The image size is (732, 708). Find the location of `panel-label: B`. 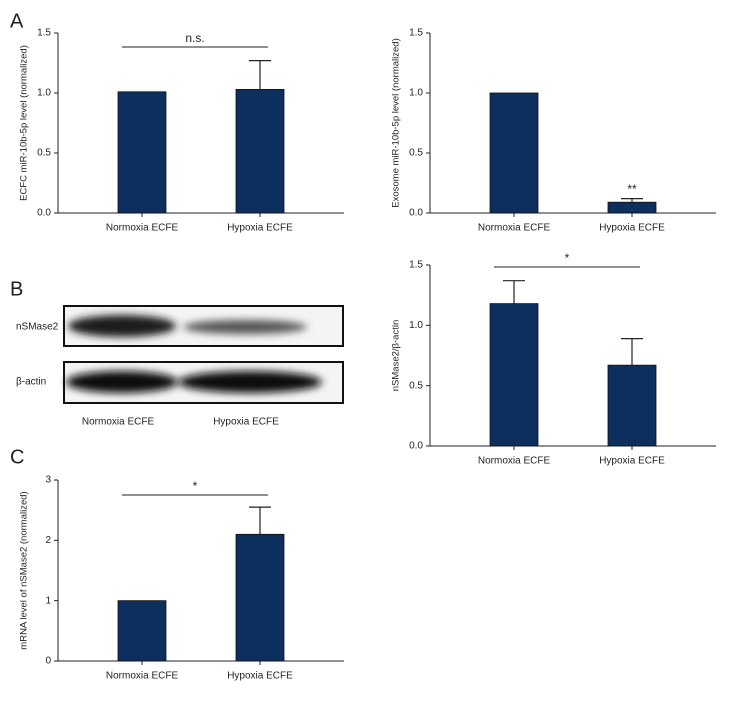

panel-label: B is located at coordinates (16, 289).